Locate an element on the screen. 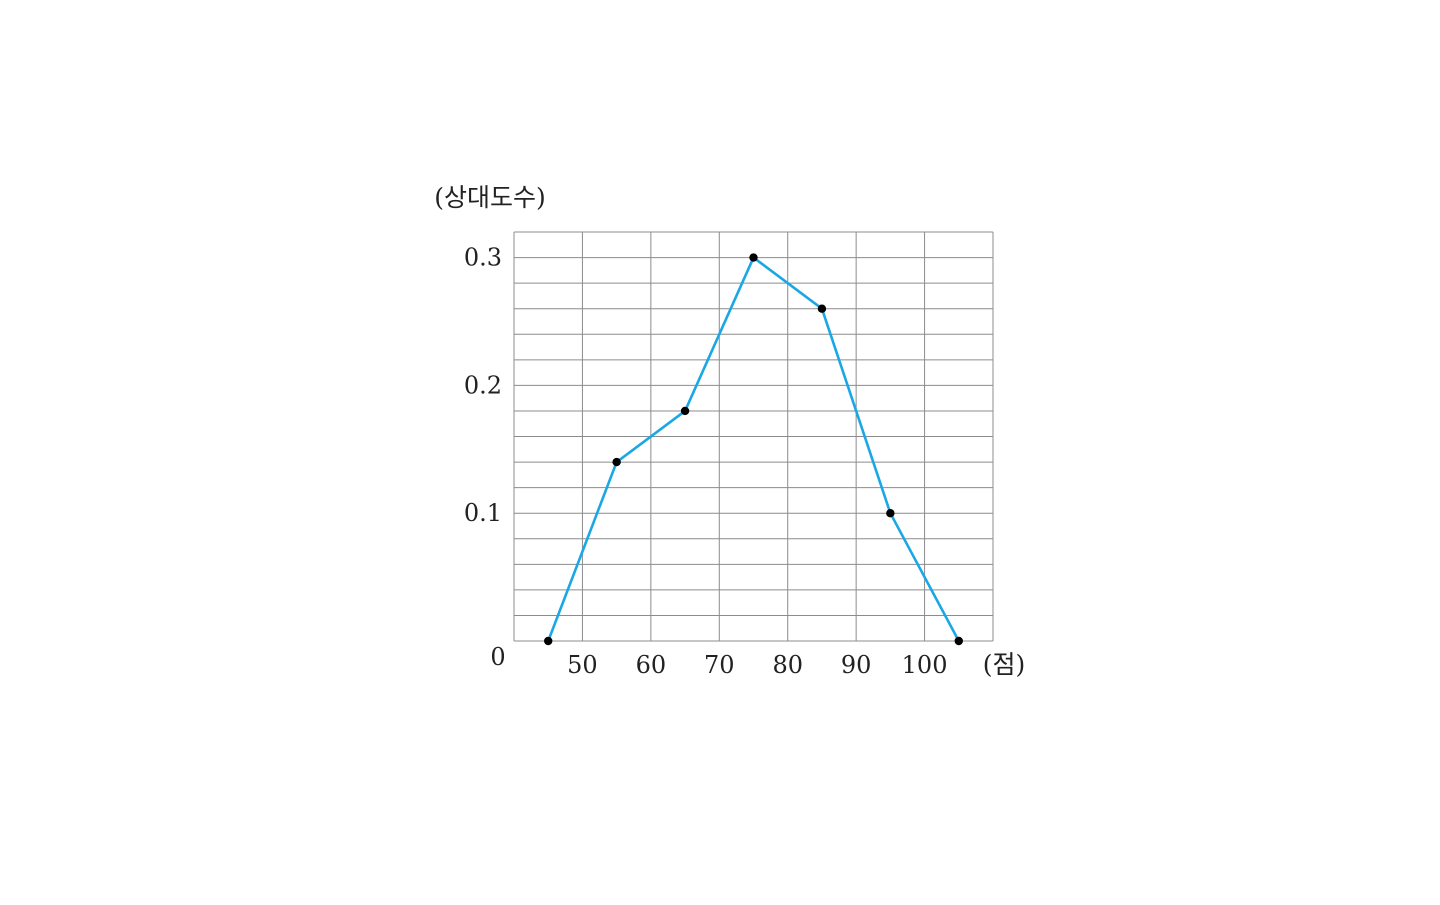  y-axis-label: (상대도수) is located at coordinates (490, 197).